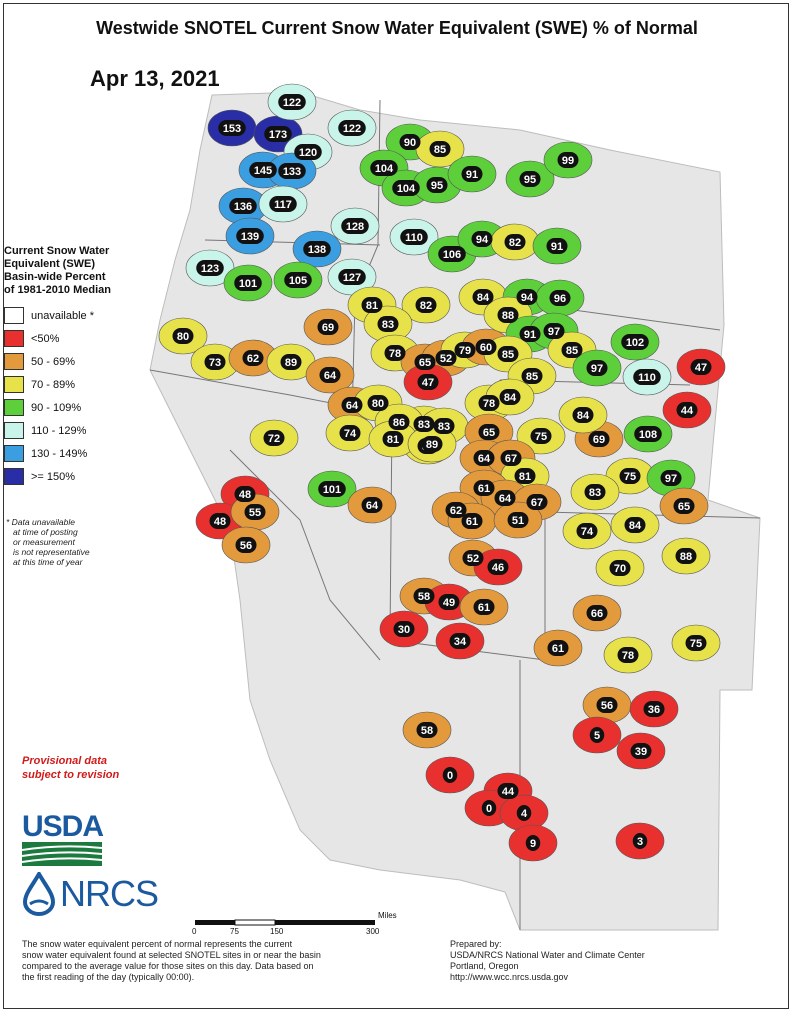 This screenshot has width=794, height=1014. Describe the element at coordinates (449, 603) in the screenshot. I see `basin-value-label: 49` at that location.